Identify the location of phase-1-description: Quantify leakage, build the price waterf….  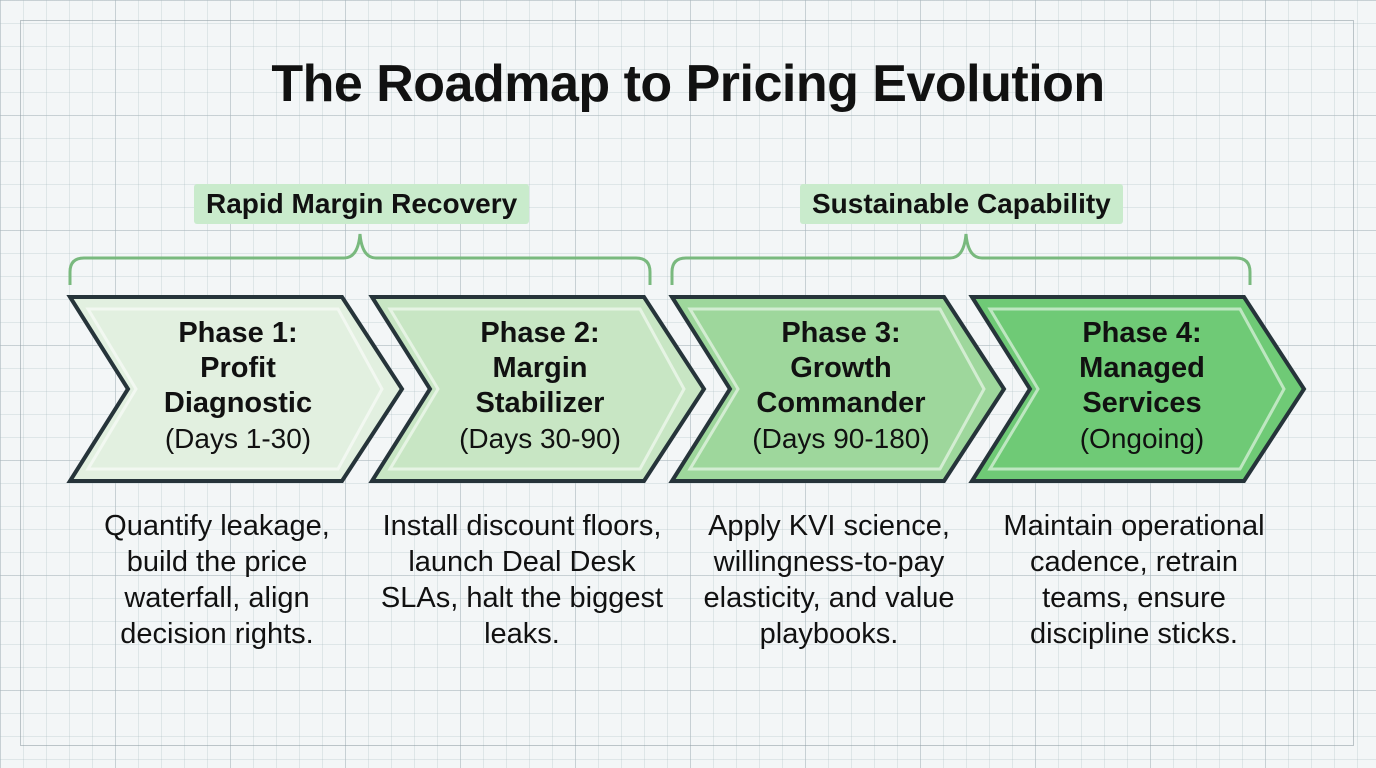
(217, 580).